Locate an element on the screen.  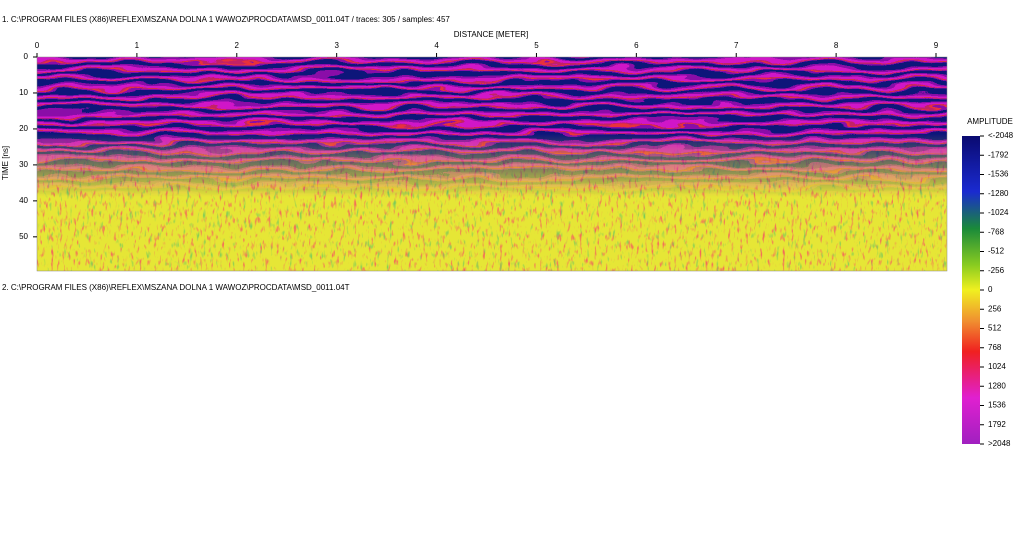
x-tick-label: 0 is located at coordinates (37, 45).